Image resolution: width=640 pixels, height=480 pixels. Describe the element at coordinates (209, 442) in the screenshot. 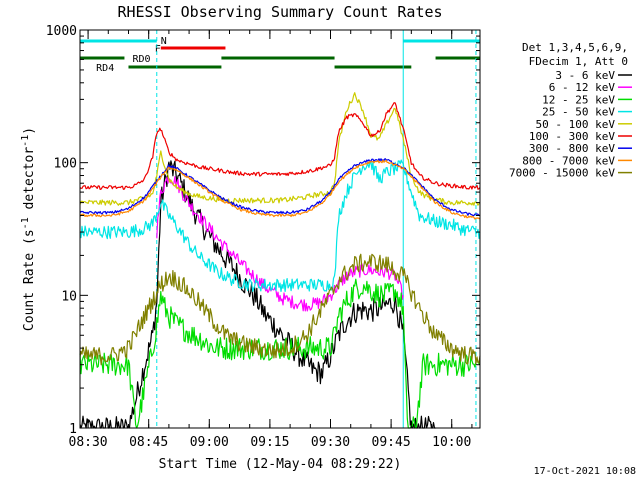

I see `x-tick-label: 09:00` at that location.